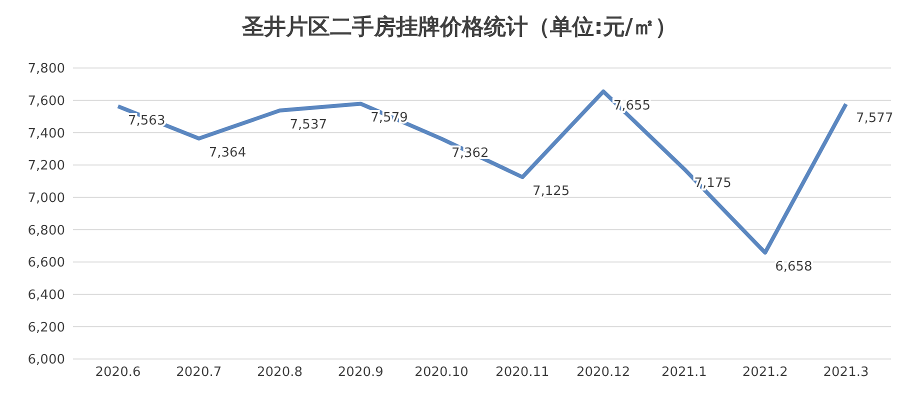  I want to click on y-tick-label: 7,800, so click(46, 69).